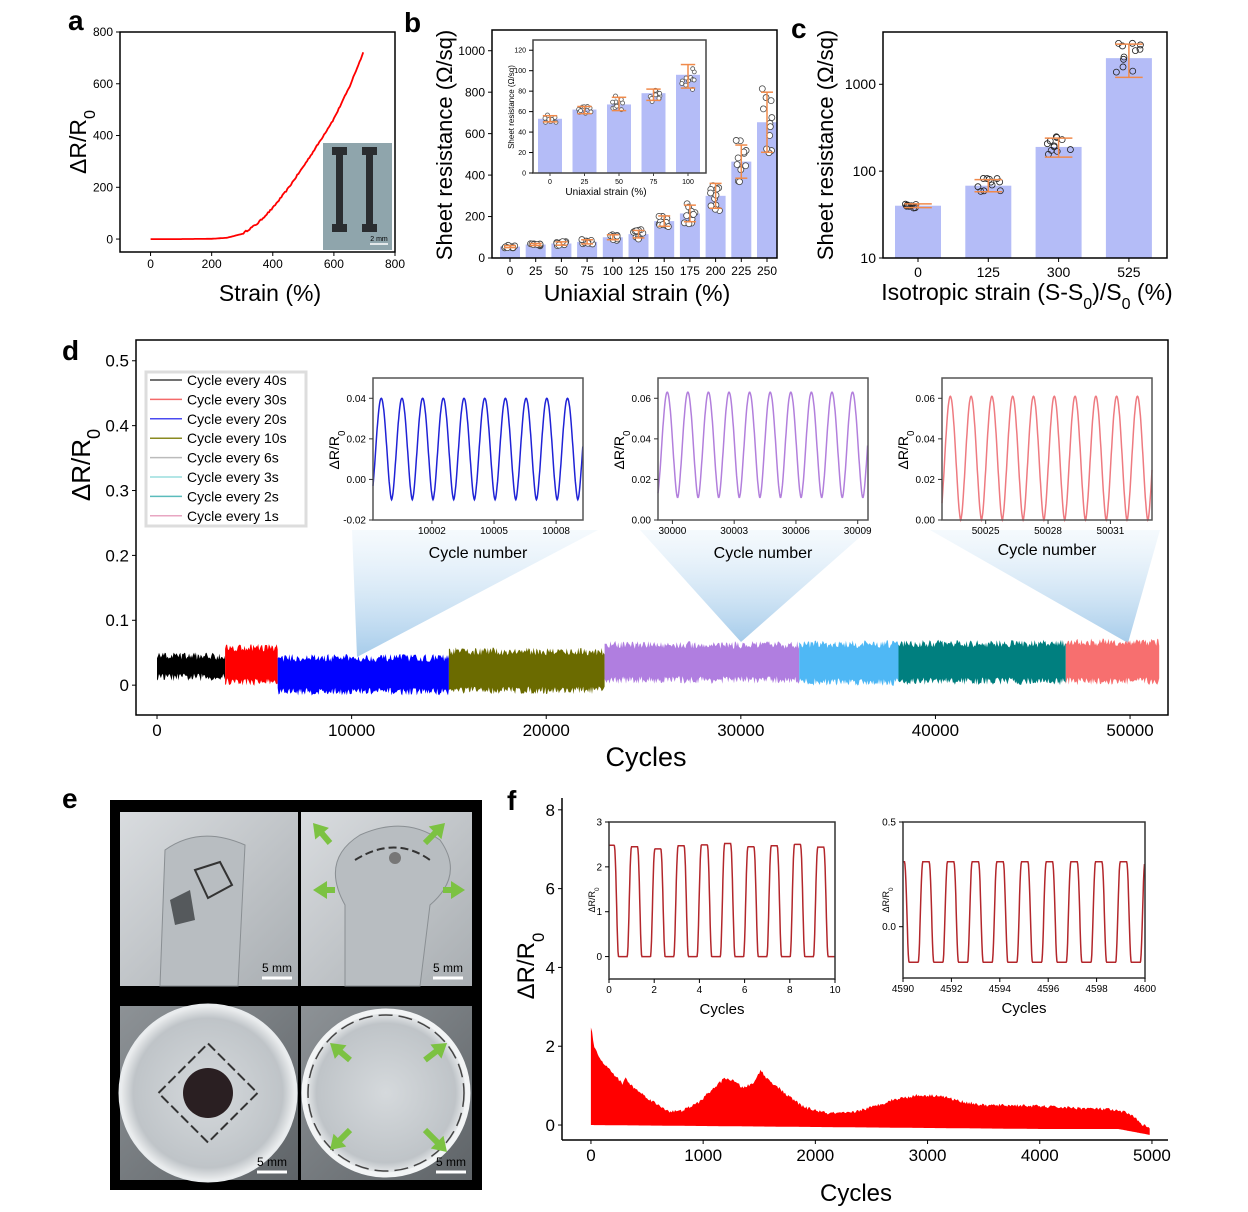  What do you see at coordinates (637, 293) in the screenshot?
I see `x-axis-label: Uniaxial strain (%)` at bounding box center [637, 293].